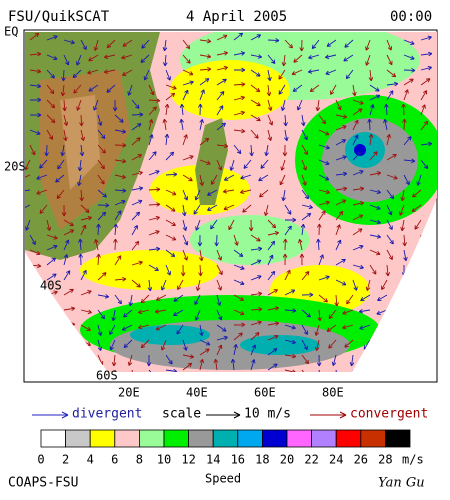 The image size is (450, 500). I want to click on colorbar-tick: 24, so click(336, 460).